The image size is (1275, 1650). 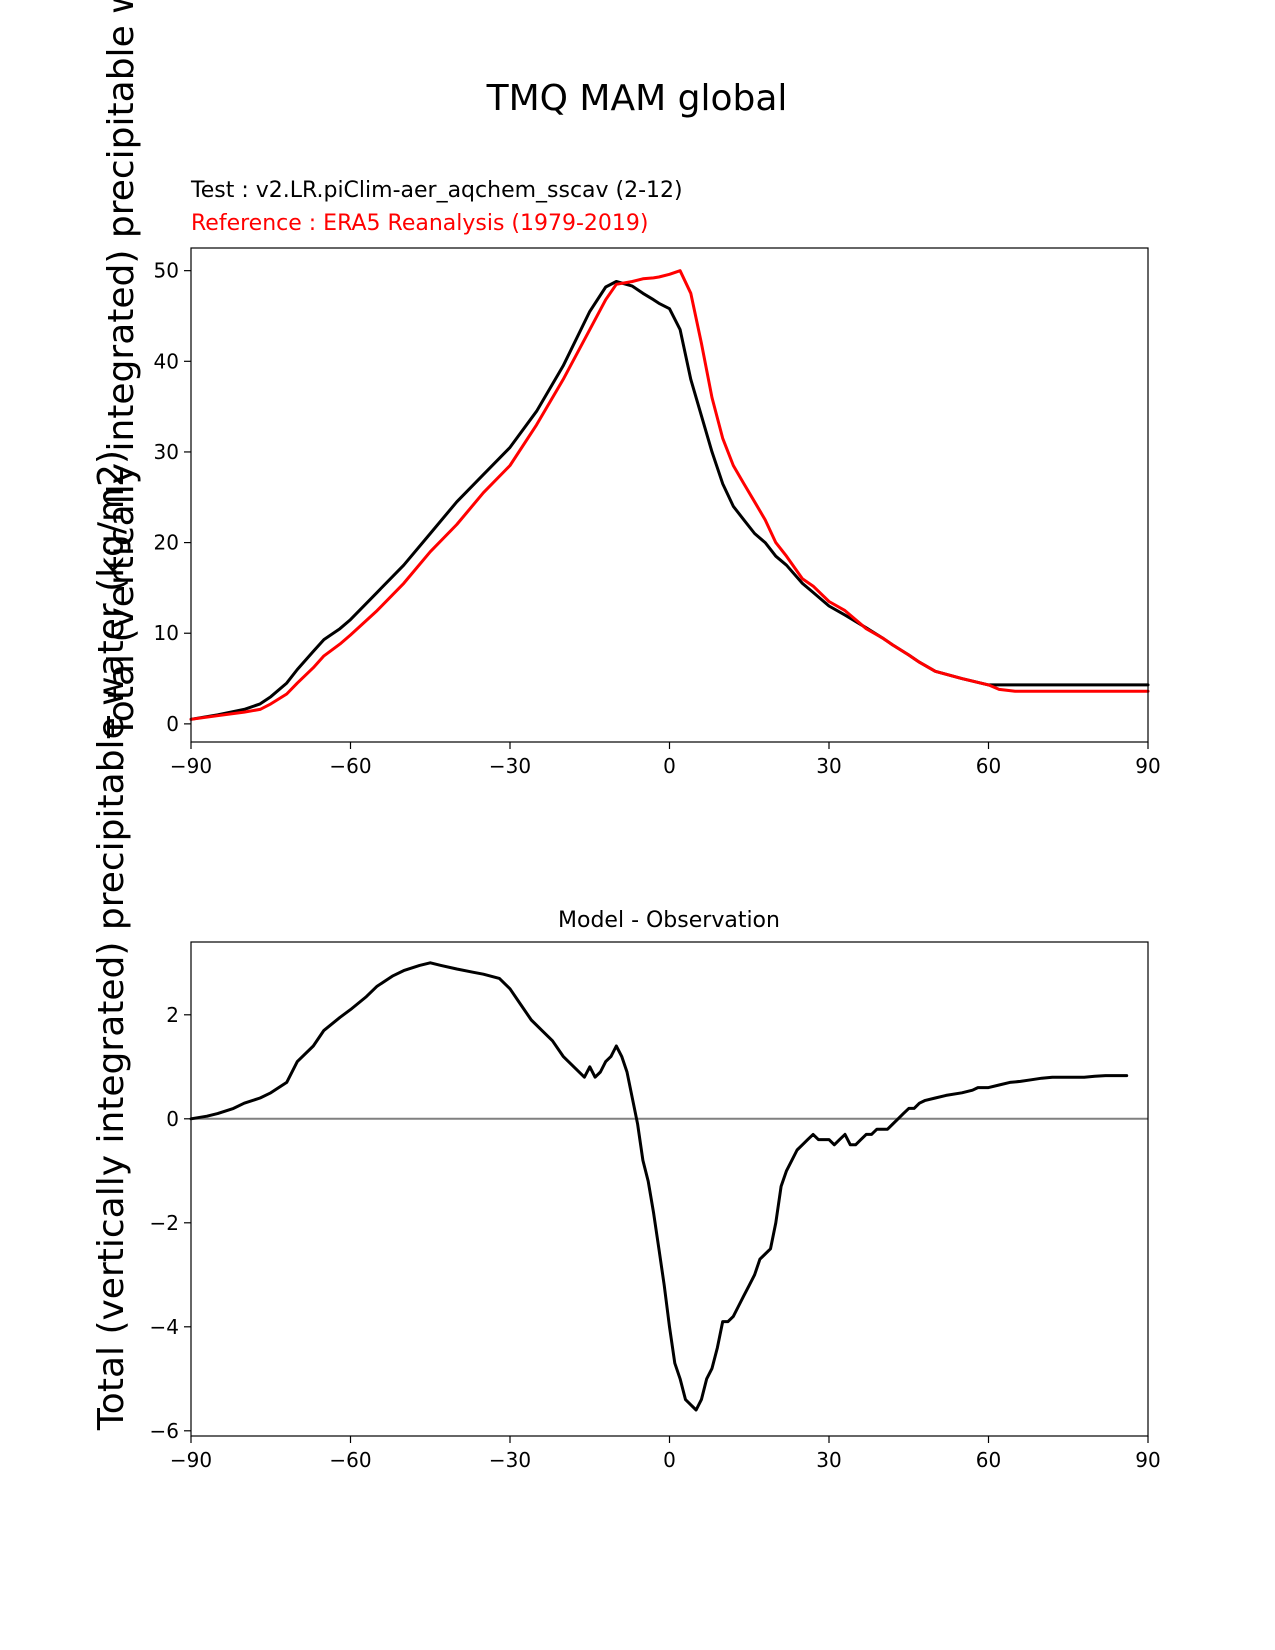 I want to click on difference-x-tick-label: 90, so click(x=1147, y=1460).